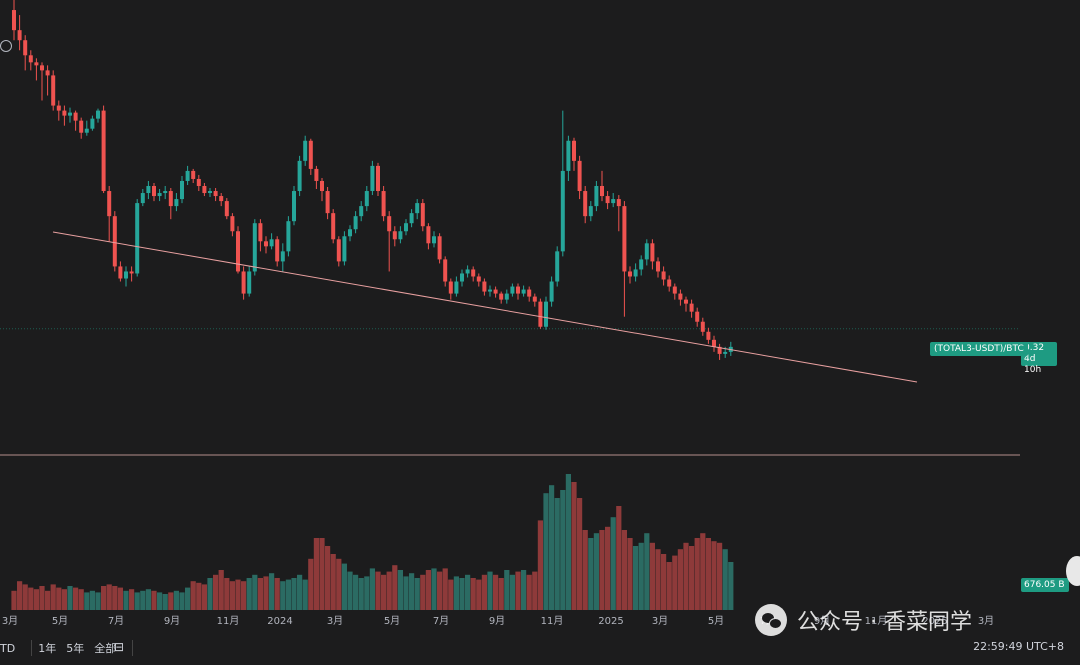  What do you see at coordinates (1018, 646) in the screenshot?
I see `clock: 22:59:49 UTC+8` at bounding box center [1018, 646].